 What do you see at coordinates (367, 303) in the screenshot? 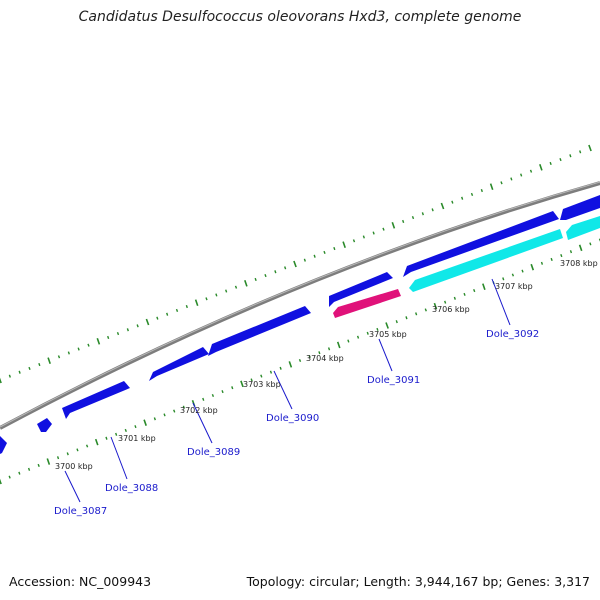
I see `rna-feature` at bounding box center [367, 303].